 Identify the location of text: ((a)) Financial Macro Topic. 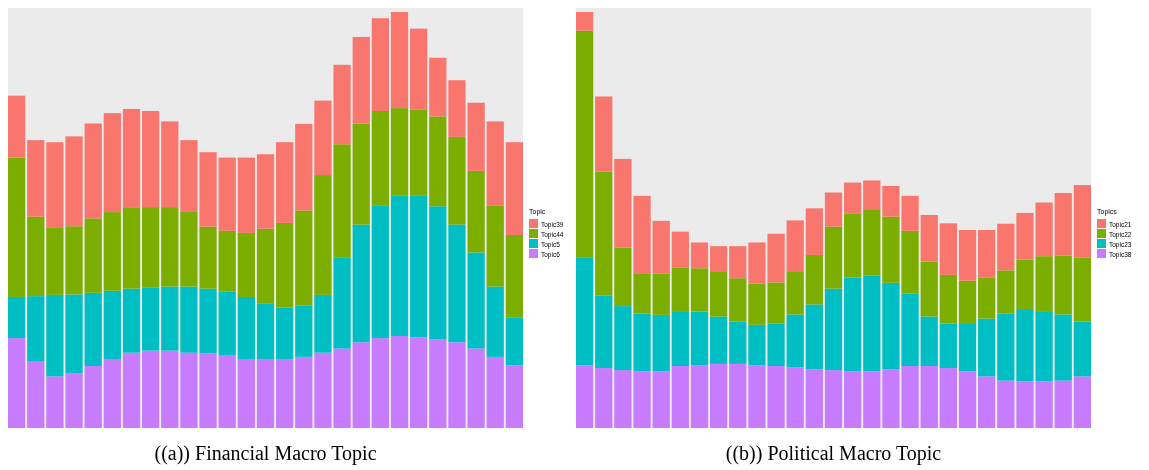
(265, 453).